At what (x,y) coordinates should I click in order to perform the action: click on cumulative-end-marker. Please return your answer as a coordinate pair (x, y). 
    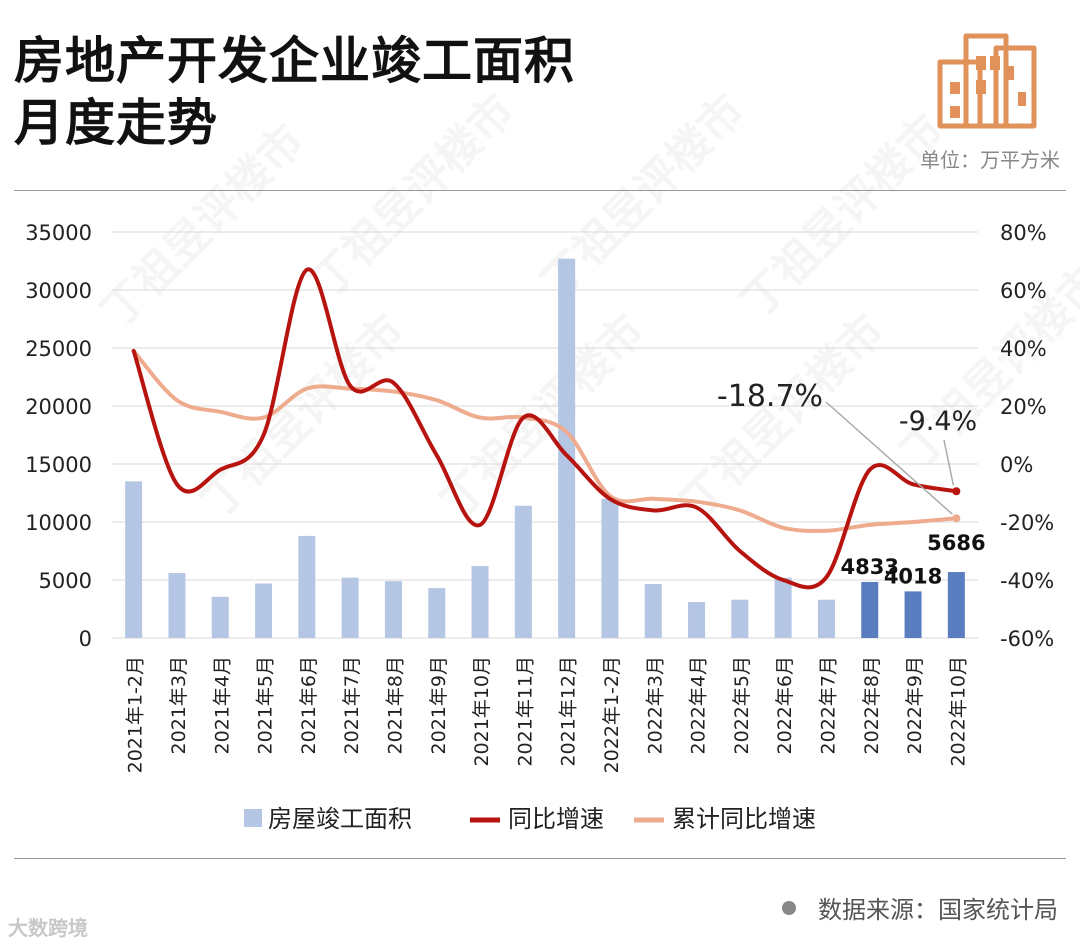
    Looking at the image, I should click on (956, 518).